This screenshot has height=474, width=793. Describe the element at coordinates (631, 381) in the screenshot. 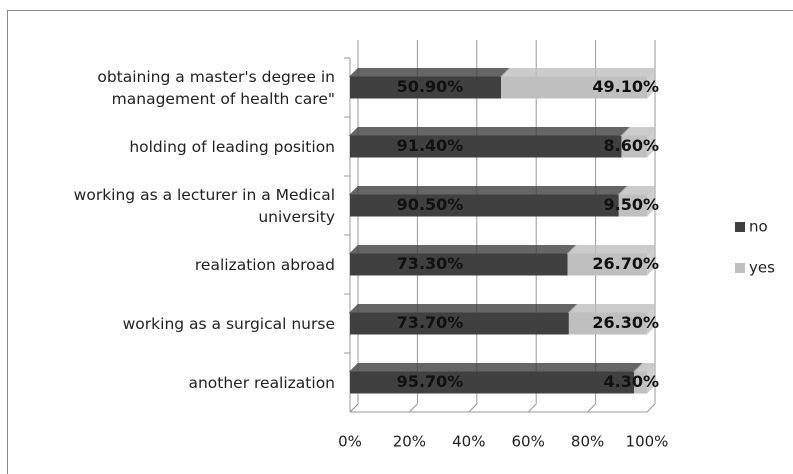

I see `data-label: 4.30%` at that location.